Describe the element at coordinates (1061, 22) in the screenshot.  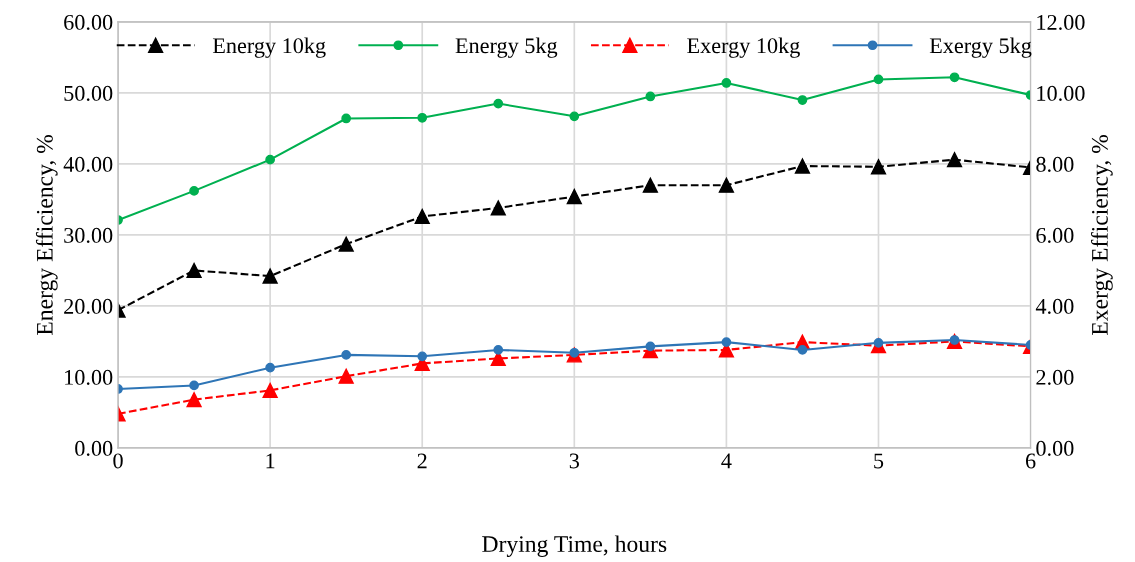
I see `y2-tick-label: 12.00` at that location.